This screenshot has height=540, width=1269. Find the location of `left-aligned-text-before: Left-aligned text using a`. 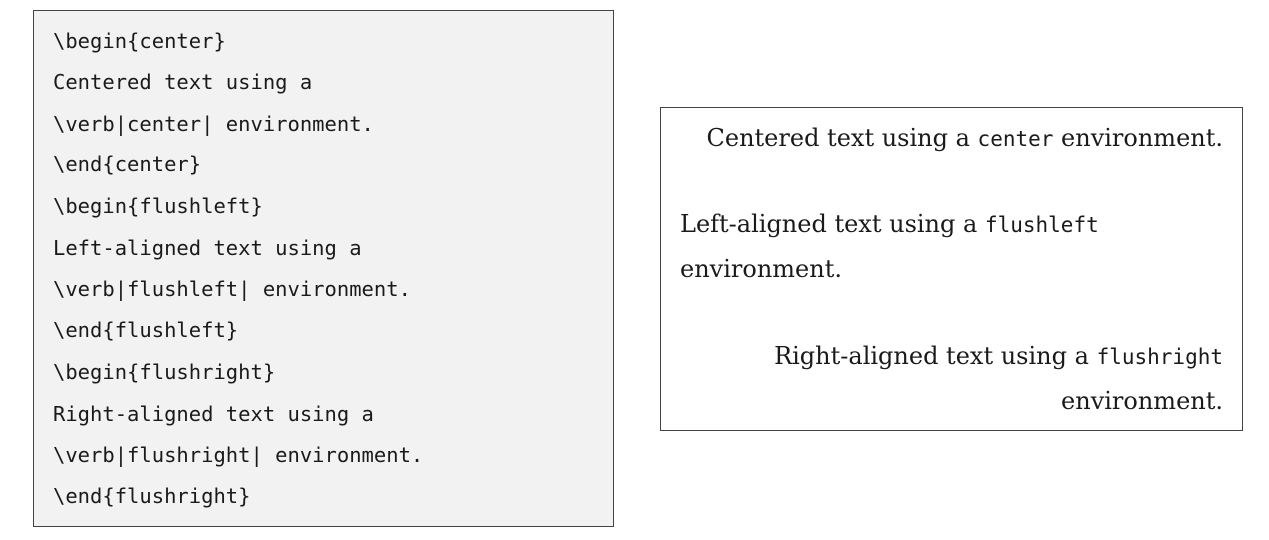

left-aligned-text-before: Left-aligned text using a is located at coordinates (832, 224).